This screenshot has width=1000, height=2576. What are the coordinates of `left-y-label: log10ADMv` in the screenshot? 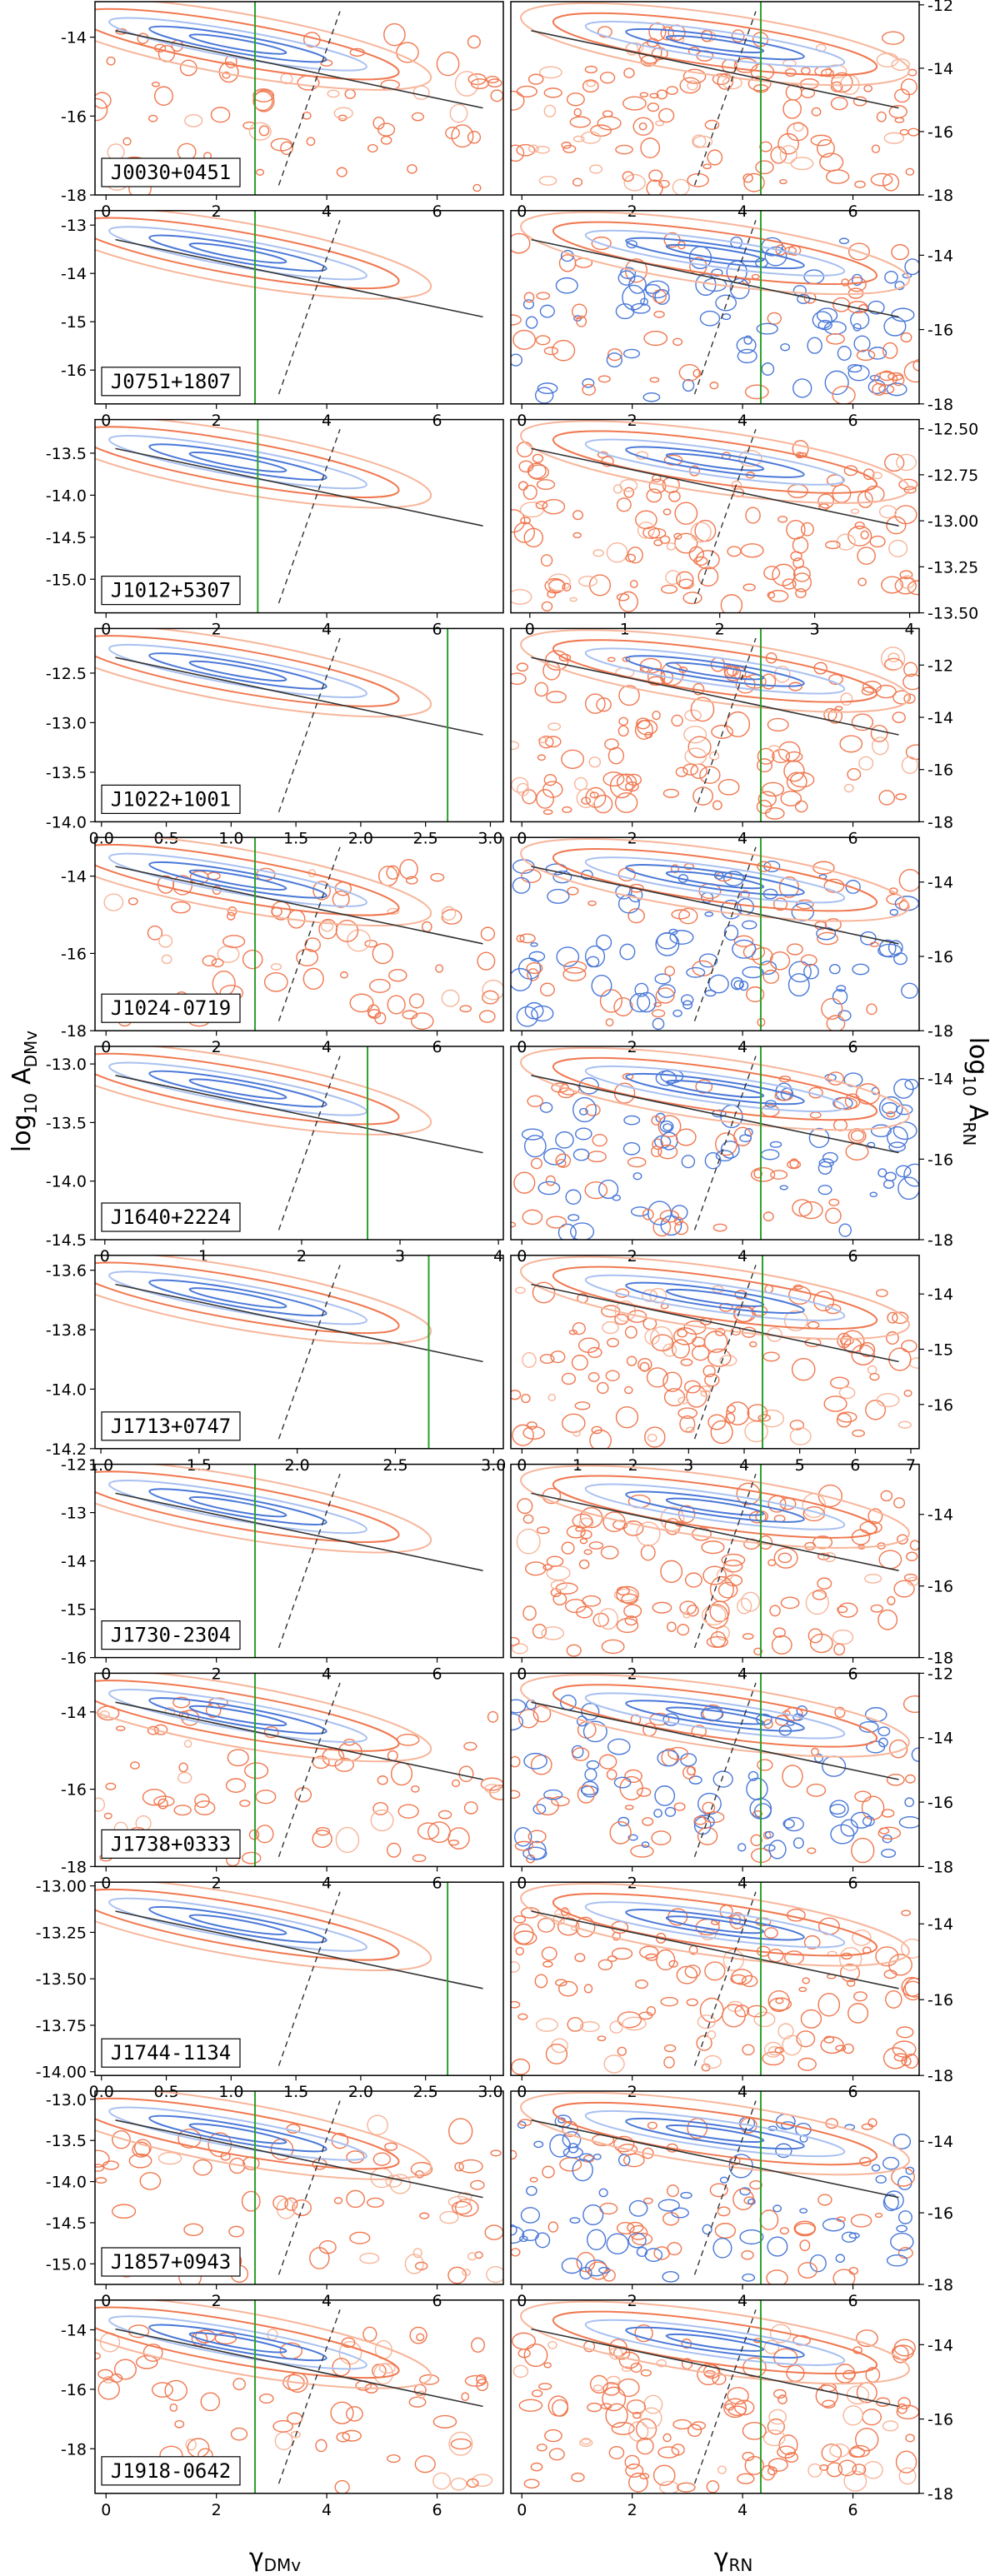 It's located at (24, 1091).